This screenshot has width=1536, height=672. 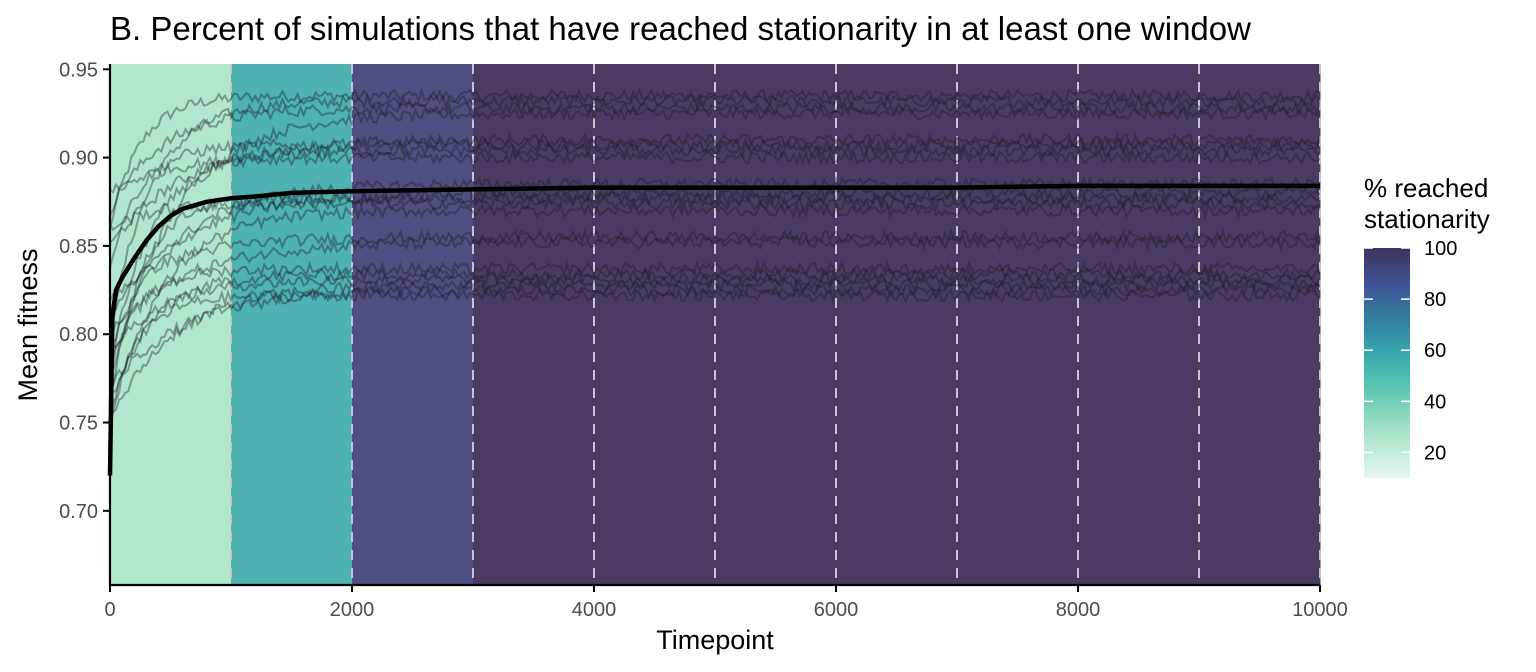 I want to click on legend-tick-label: 80, so click(x=1435, y=300).